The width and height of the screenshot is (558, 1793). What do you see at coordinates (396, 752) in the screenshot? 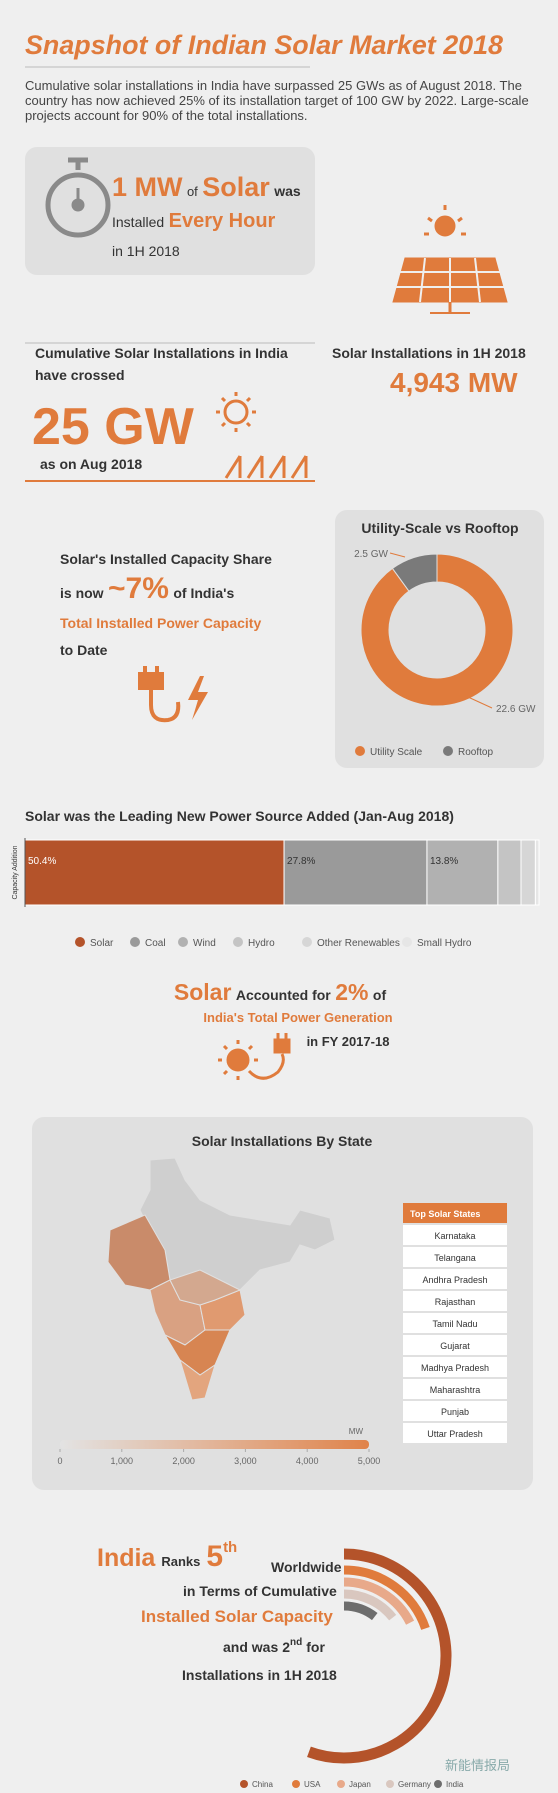
I see `legend-label: Utility Scale` at bounding box center [396, 752].